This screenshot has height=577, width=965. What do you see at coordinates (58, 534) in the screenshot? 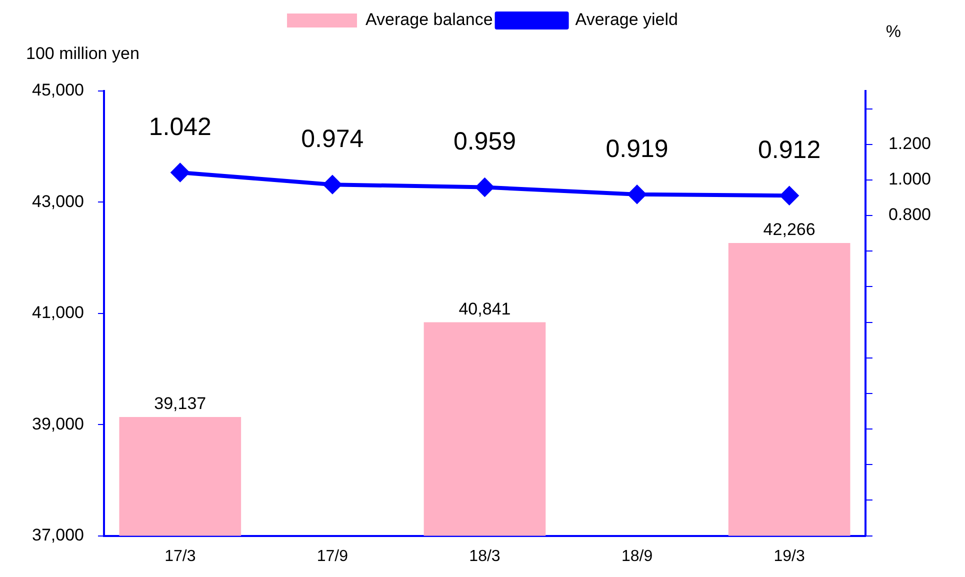
I see `y-tick-label: 37,000` at bounding box center [58, 534].